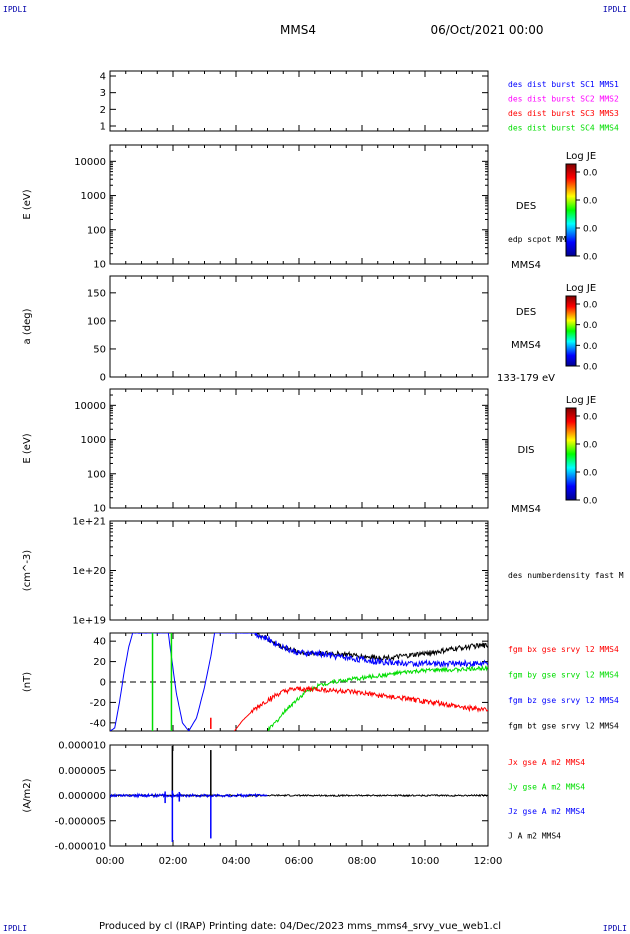 The image size is (630, 934). I want to click on x-tick-label: 06:00, so click(299, 861).